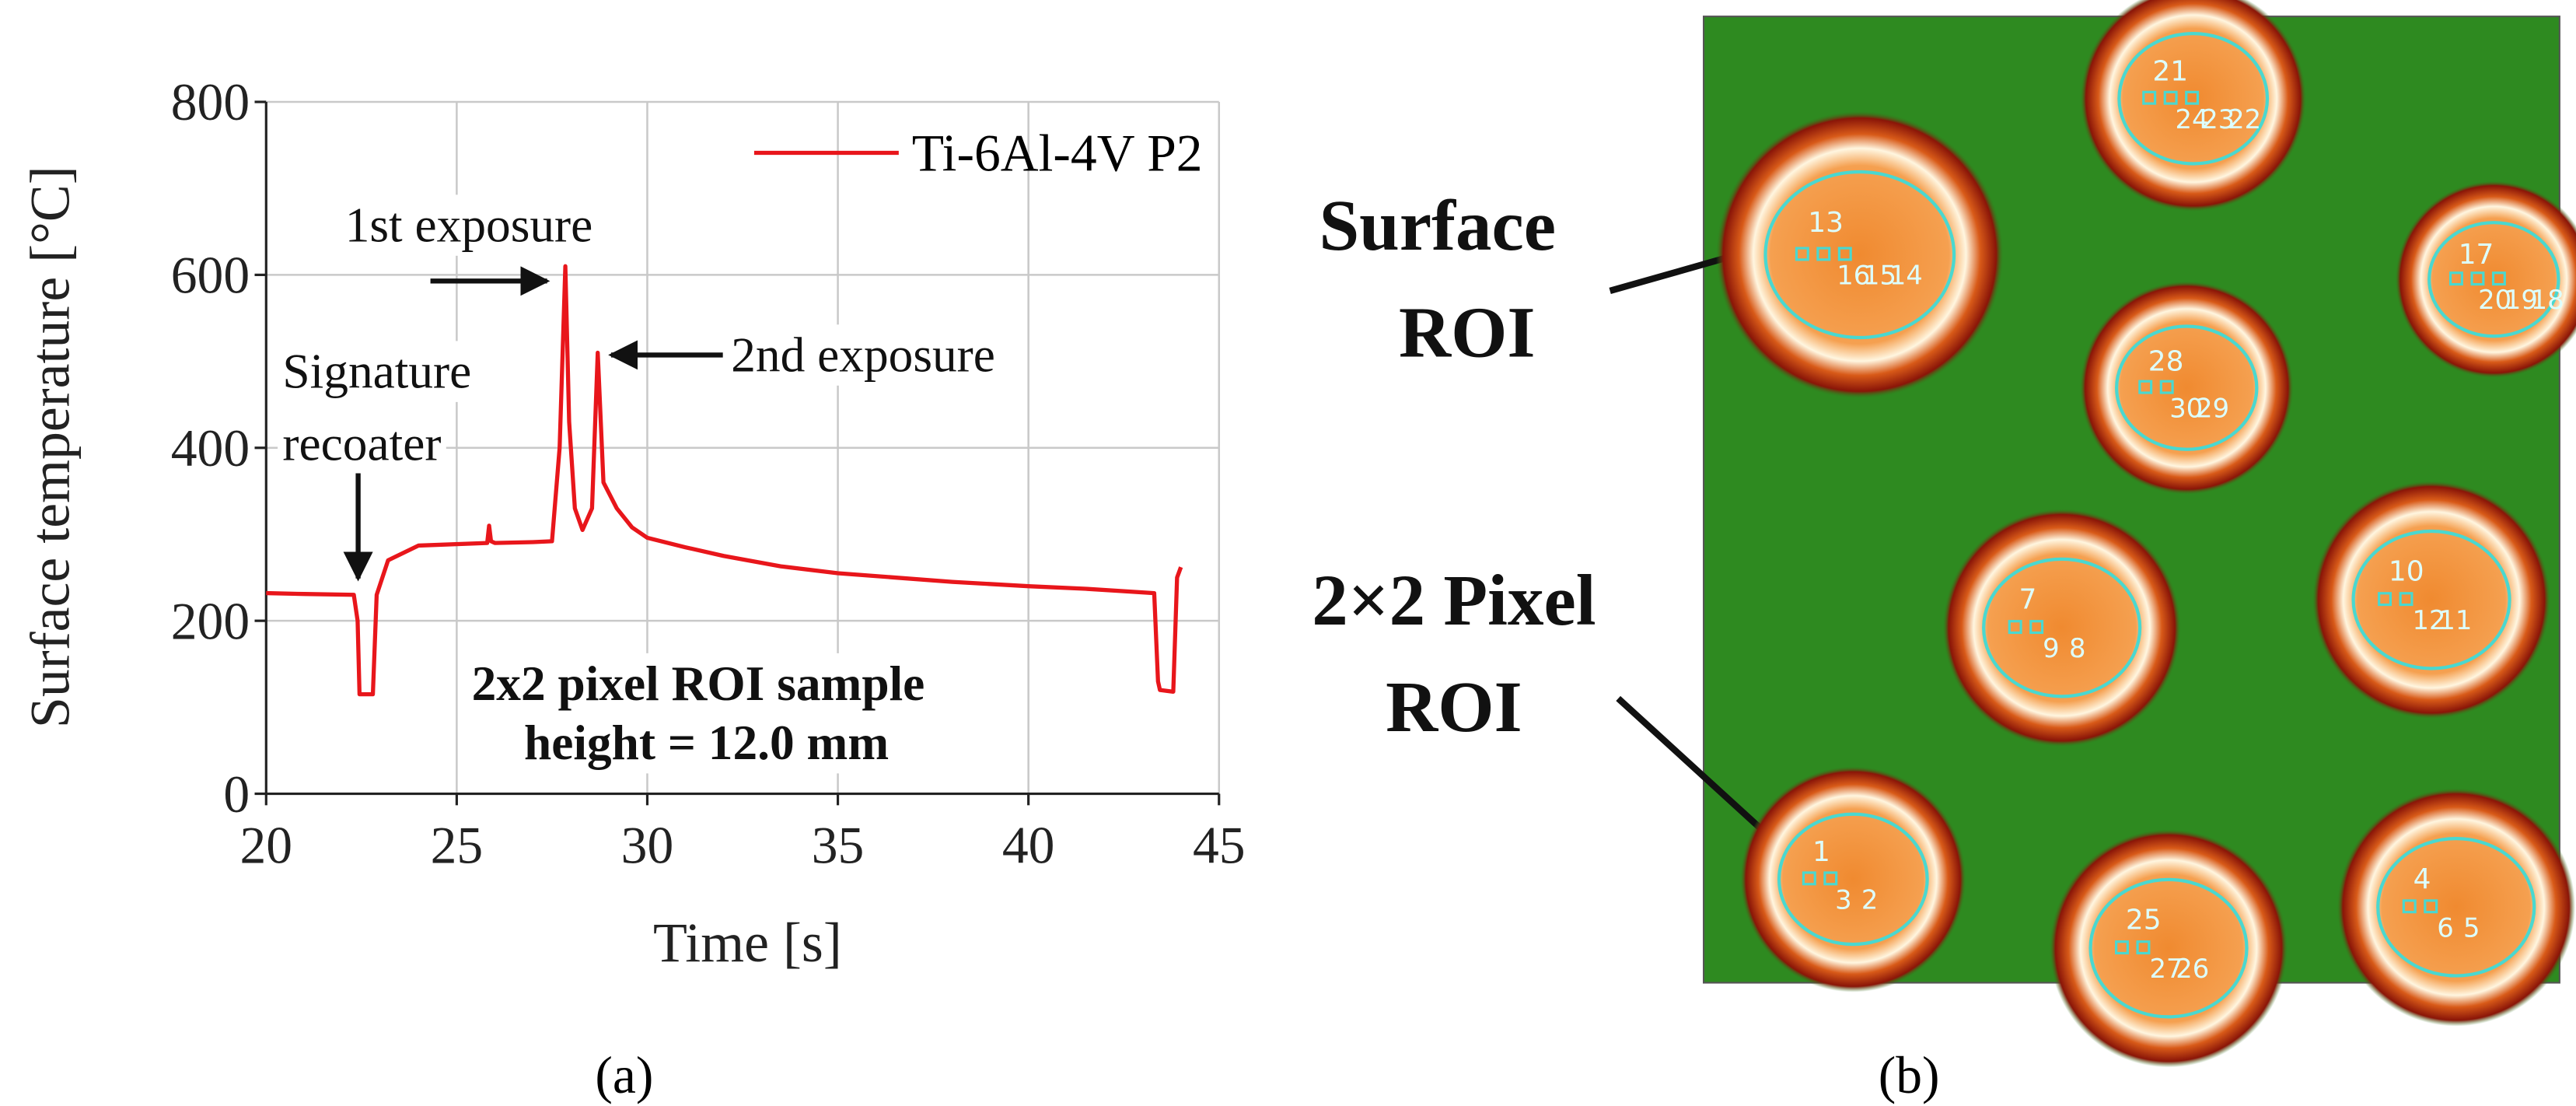  What do you see at coordinates (2028, 600) in the screenshot?
I see `roi-id: 7` at bounding box center [2028, 600].